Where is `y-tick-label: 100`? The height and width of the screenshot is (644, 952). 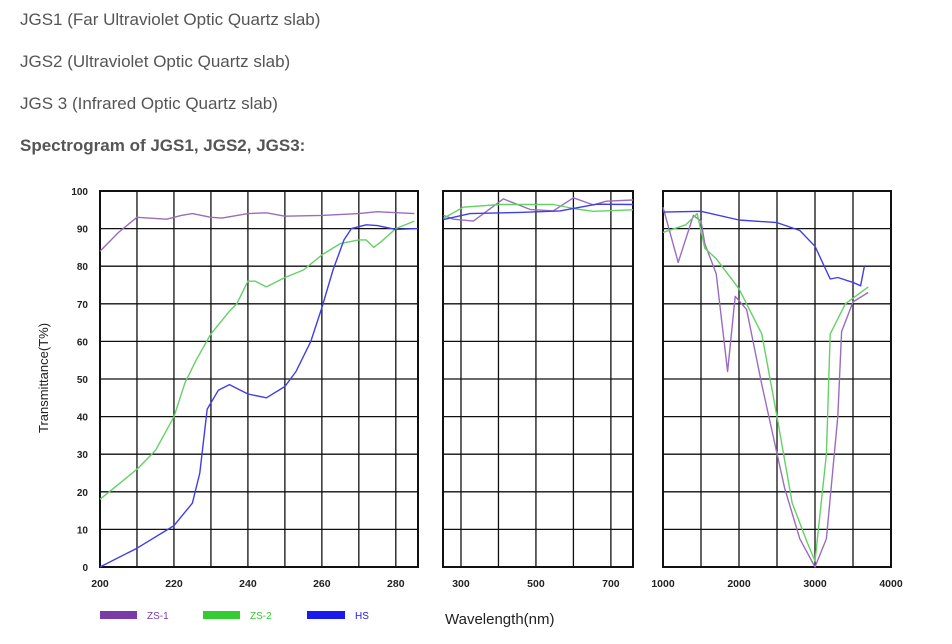
y-tick-label: 100 is located at coordinates (79, 192).